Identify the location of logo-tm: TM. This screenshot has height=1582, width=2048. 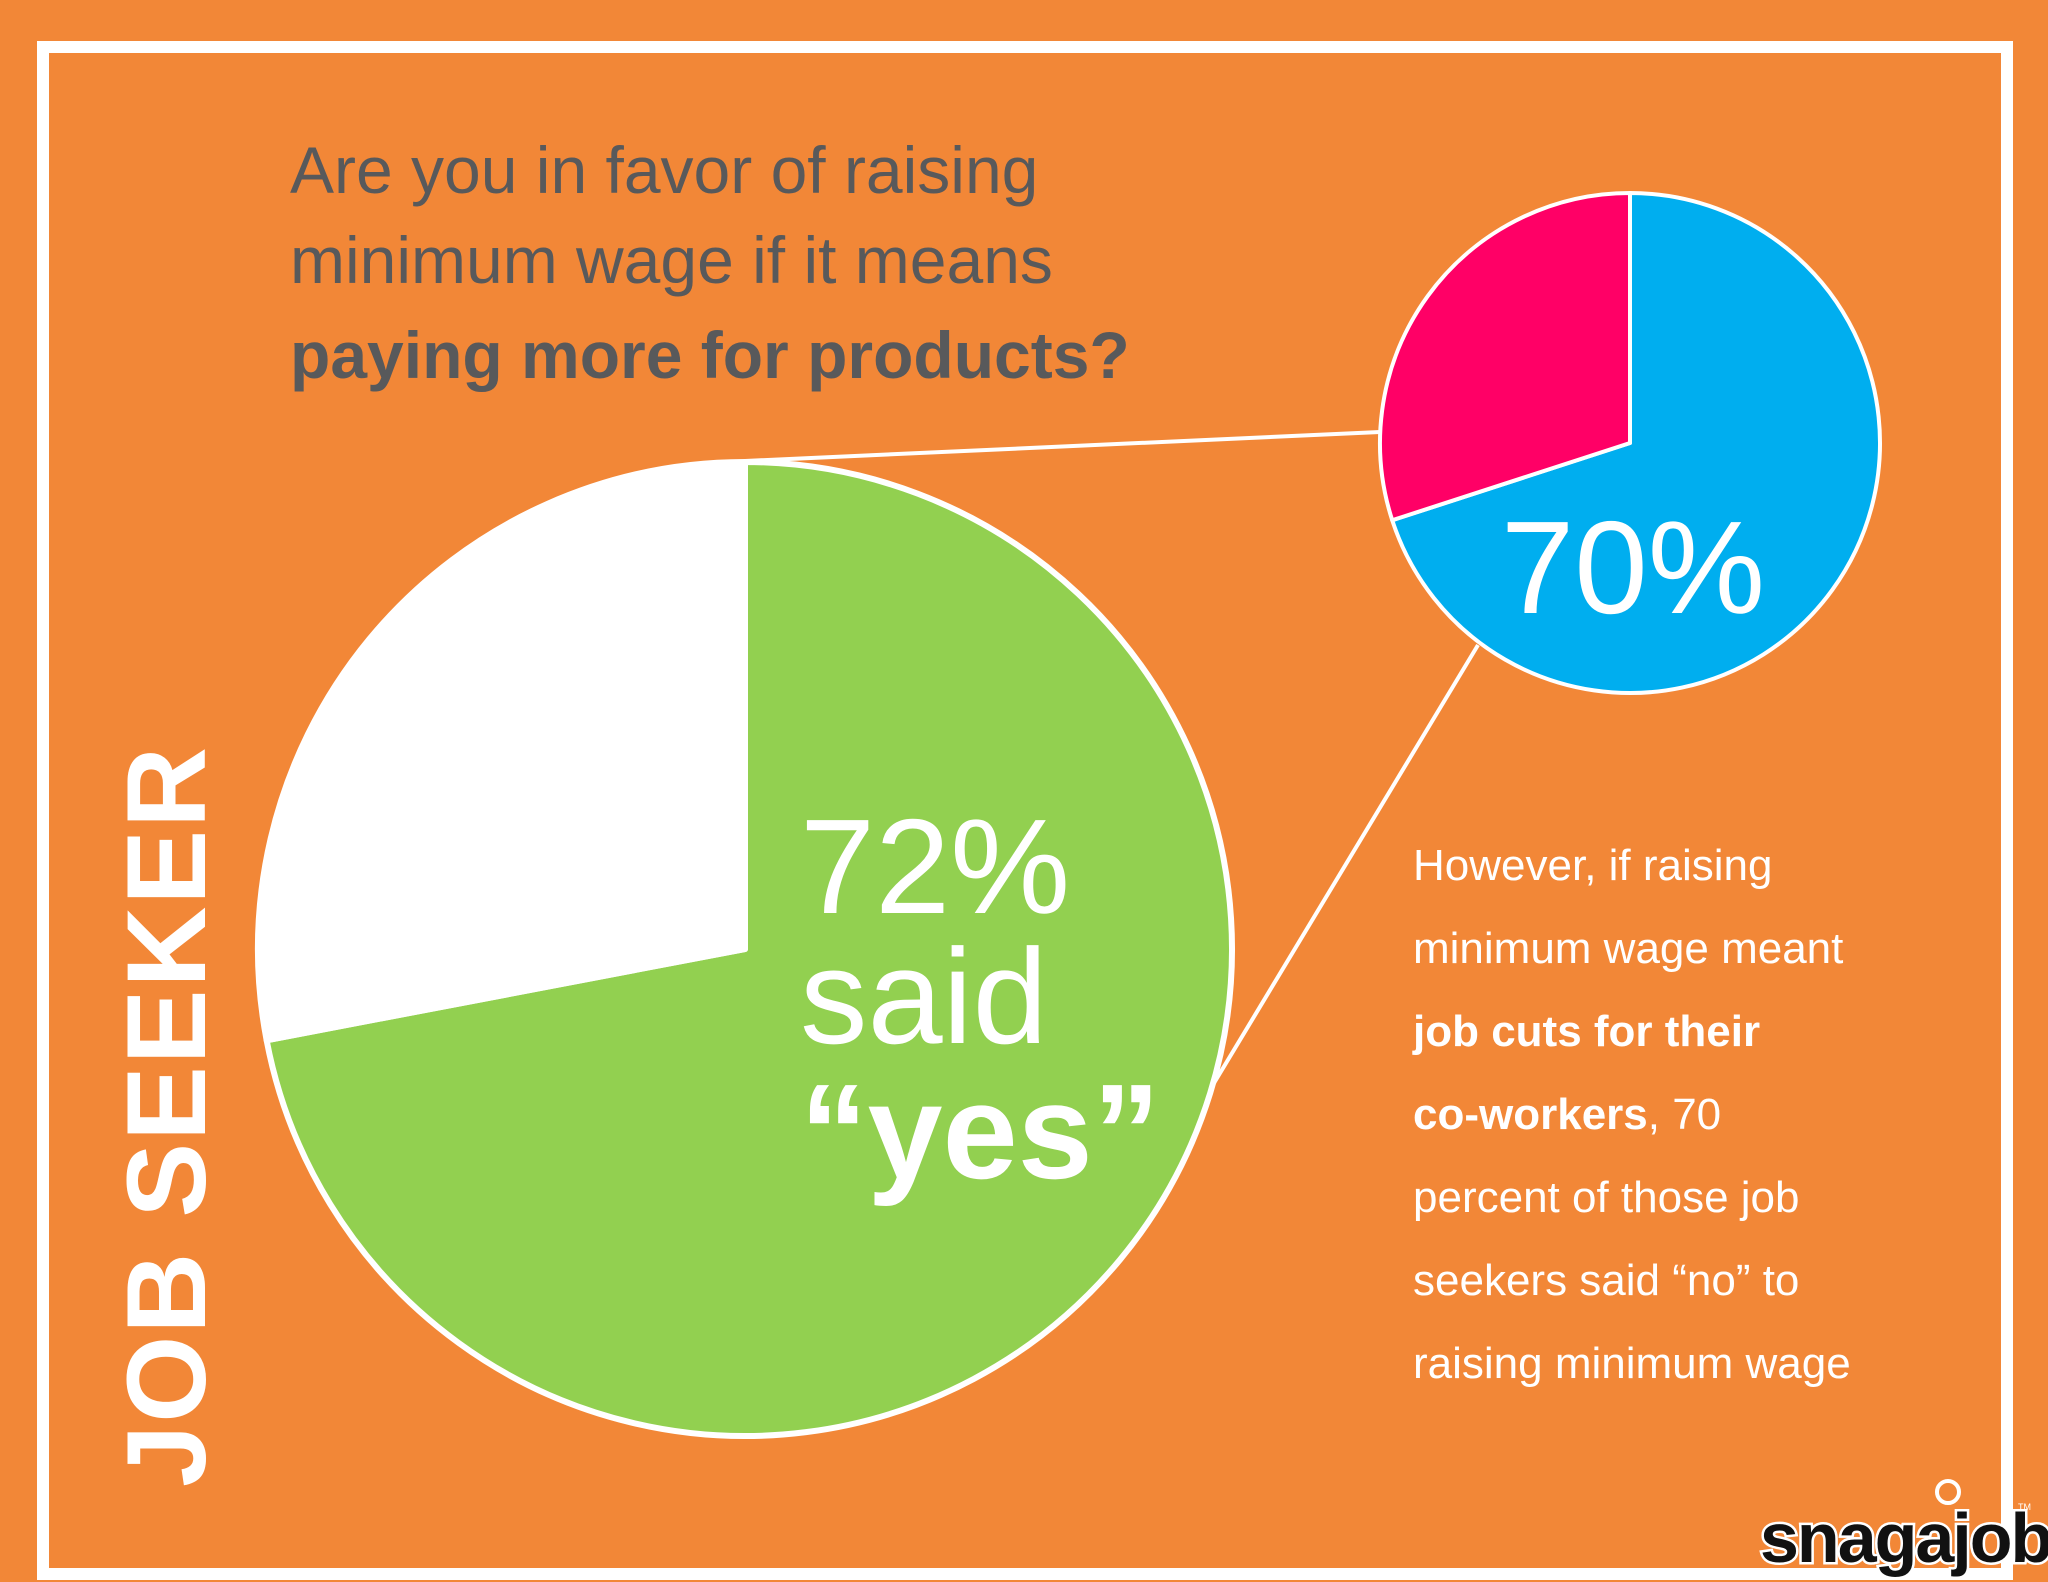
(2024, 1507).